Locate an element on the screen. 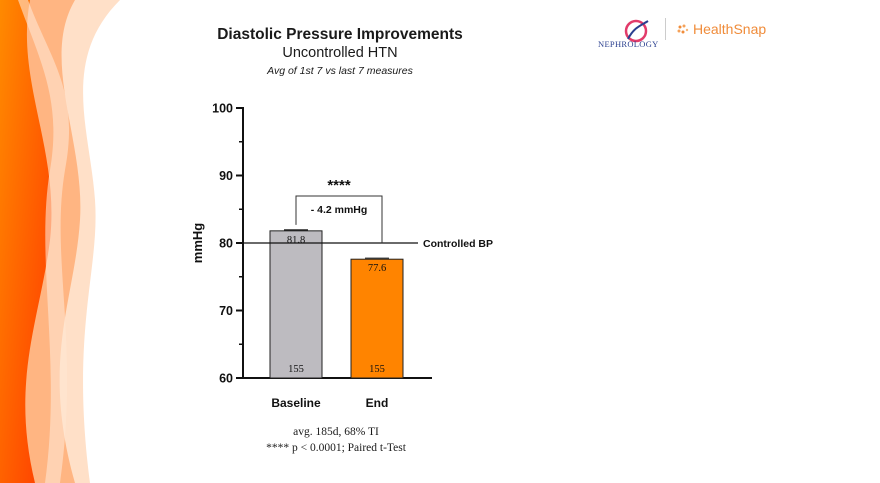 This screenshot has height=483, width=880. chart-note: Avg of 1st 7 vs last 7 measures is located at coordinates (340, 71).